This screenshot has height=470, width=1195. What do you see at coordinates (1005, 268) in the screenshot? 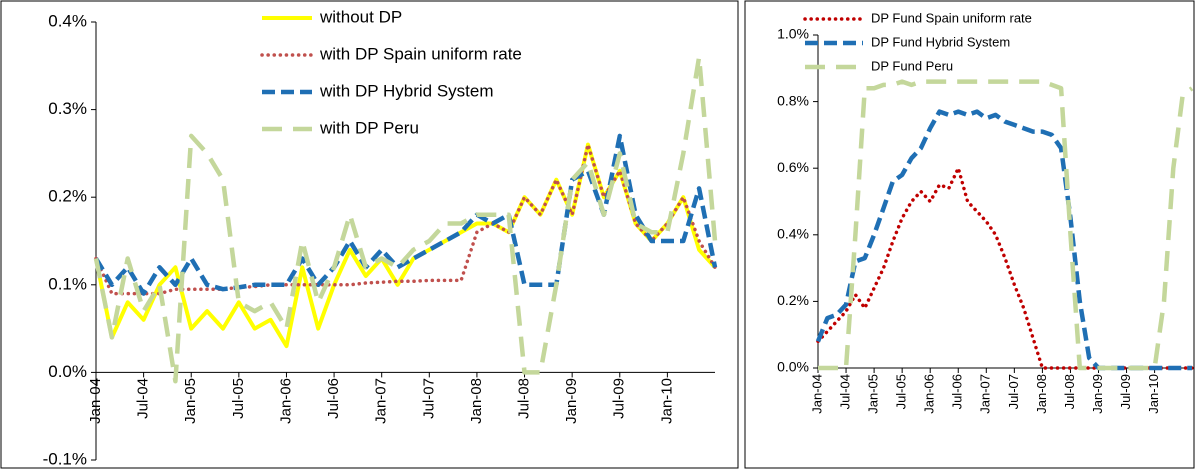
I see `series-line` at bounding box center [1005, 268].